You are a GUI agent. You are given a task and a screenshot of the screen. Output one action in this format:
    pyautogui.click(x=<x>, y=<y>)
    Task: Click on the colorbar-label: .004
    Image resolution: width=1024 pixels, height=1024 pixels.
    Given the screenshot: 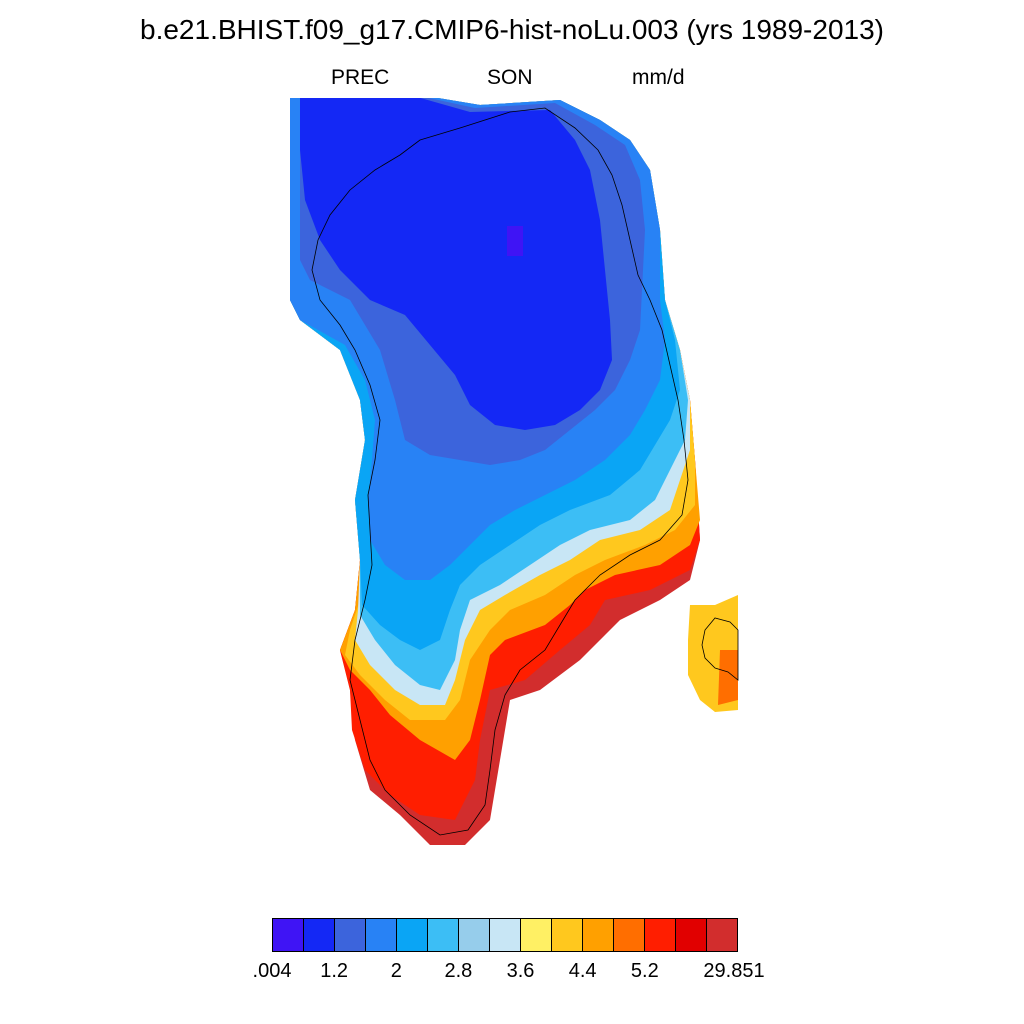 What is the action you would take?
    pyautogui.click(x=272, y=971)
    